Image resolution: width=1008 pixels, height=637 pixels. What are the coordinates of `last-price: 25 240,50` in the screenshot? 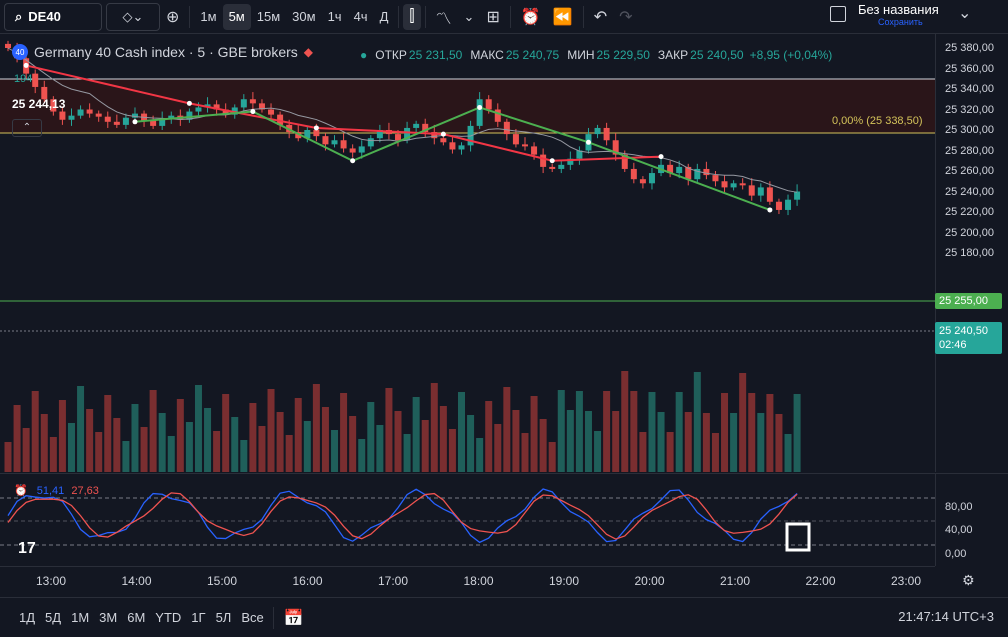 It's located at (963, 331).